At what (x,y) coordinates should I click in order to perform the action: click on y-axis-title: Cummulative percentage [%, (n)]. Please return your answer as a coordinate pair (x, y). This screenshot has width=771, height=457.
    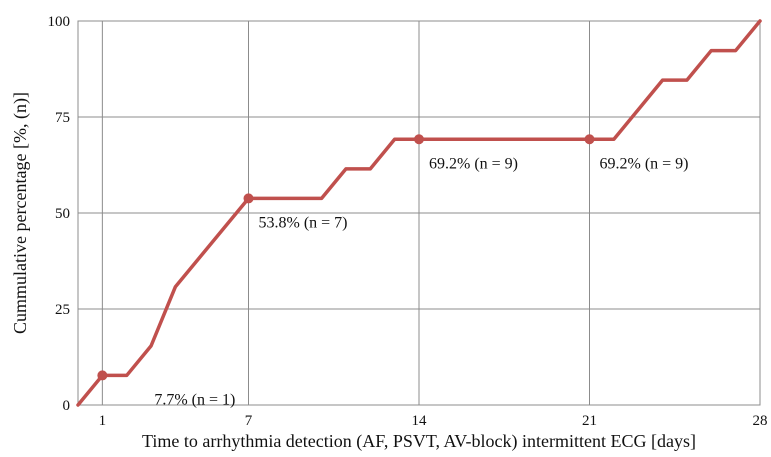
    Looking at the image, I should click on (20, 213).